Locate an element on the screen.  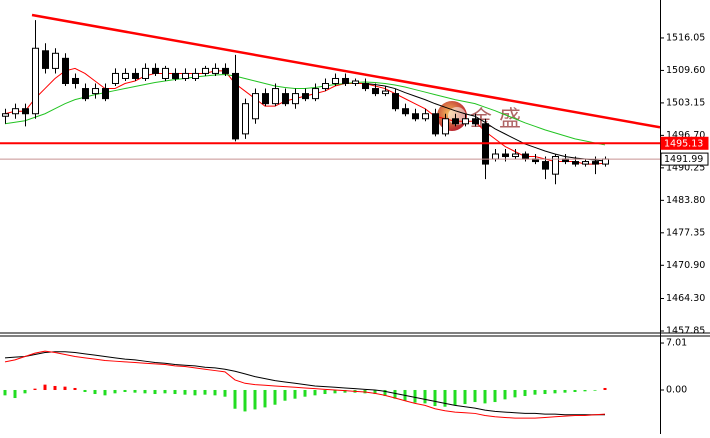
y-tick-label: 1477.35 is located at coordinates (685, 232).